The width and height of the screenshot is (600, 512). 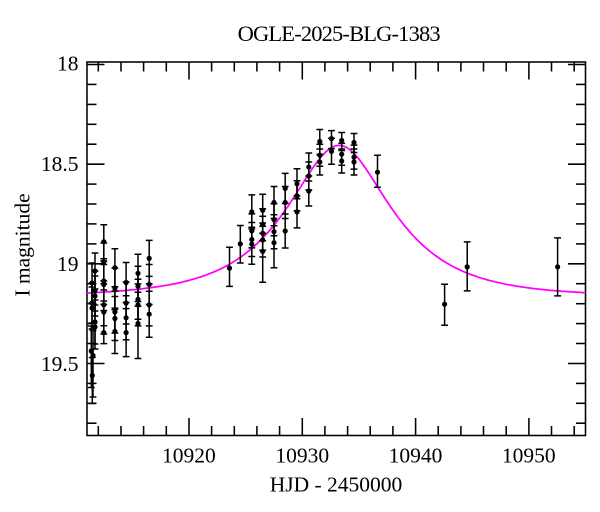 I want to click on svg-text: 18.5, so click(x=60, y=164).